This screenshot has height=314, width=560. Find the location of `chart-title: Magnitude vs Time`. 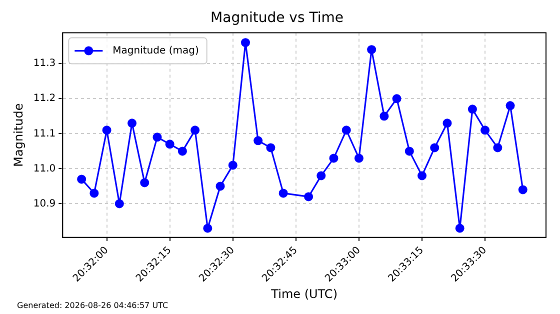

chart-title: Magnitude vs Time is located at coordinates (277, 18).